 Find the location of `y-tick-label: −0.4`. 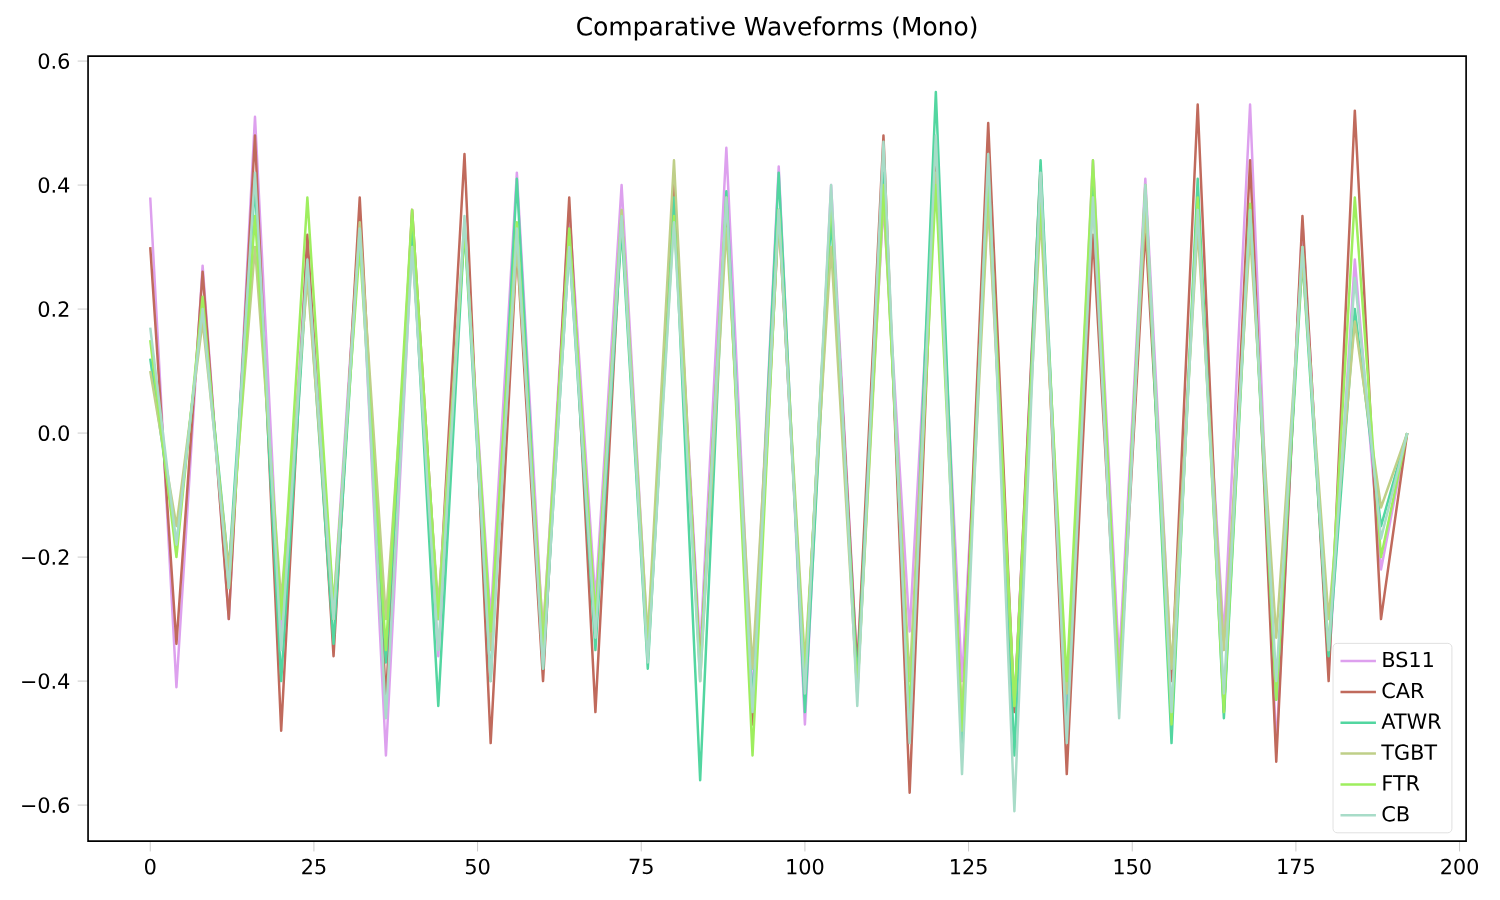

y-tick-label: −0.4 is located at coordinates (46, 681).